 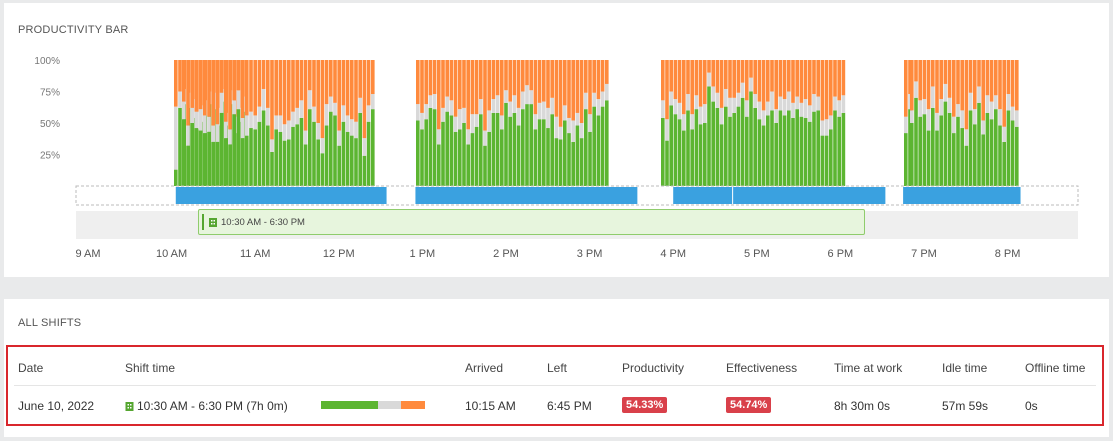 I want to click on col-header-offline-time: Offline time, so click(x=1055, y=368).